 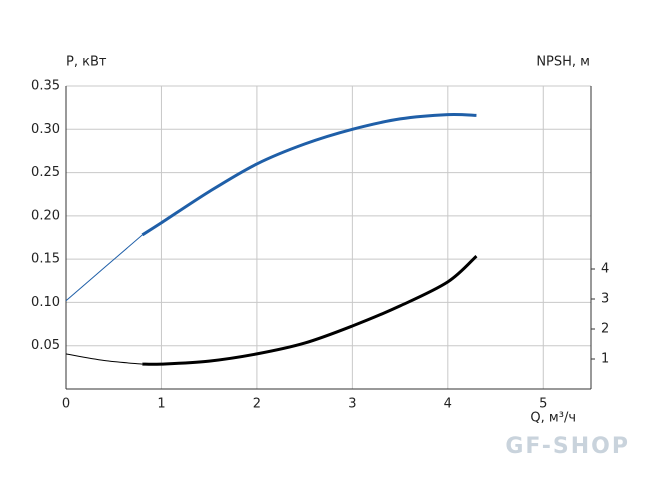 What do you see at coordinates (45, 129) in the screenshot?
I see `y-tick-label: 0.30` at bounding box center [45, 129].